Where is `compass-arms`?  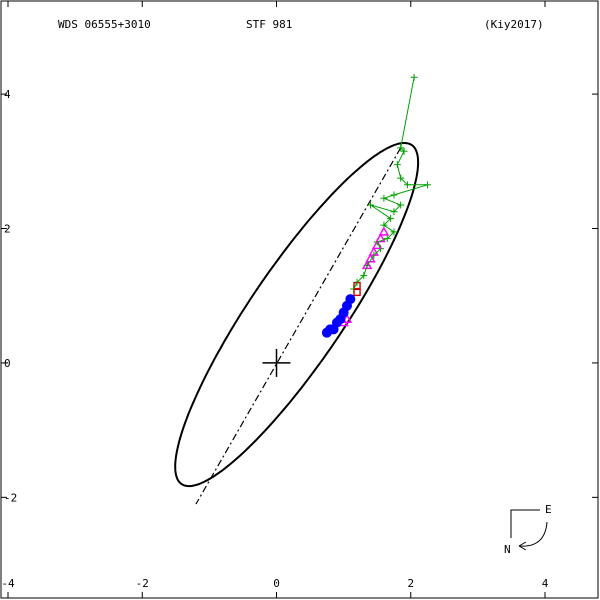 compass-arms is located at coordinates (525, 523).